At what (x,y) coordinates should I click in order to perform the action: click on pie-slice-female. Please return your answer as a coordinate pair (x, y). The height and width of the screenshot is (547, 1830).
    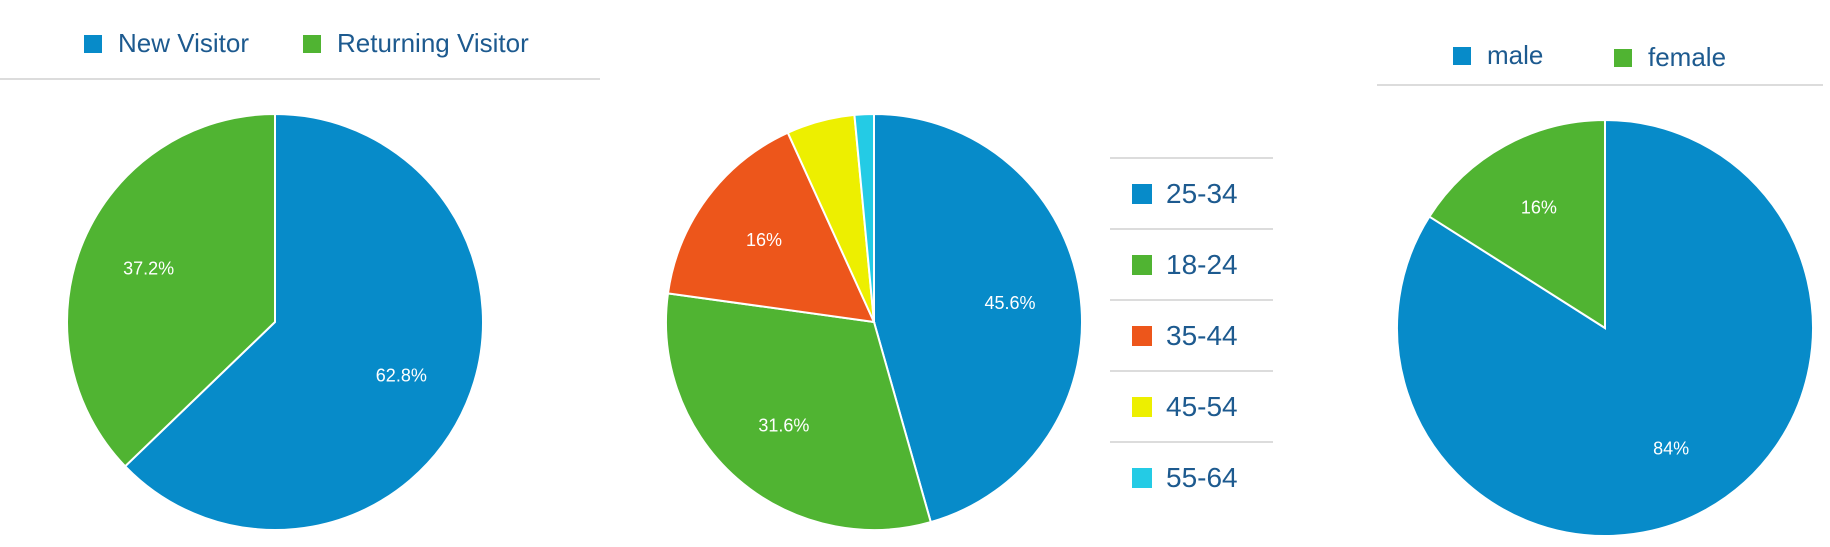
    Looking at the image, I should click on (1516, 224).